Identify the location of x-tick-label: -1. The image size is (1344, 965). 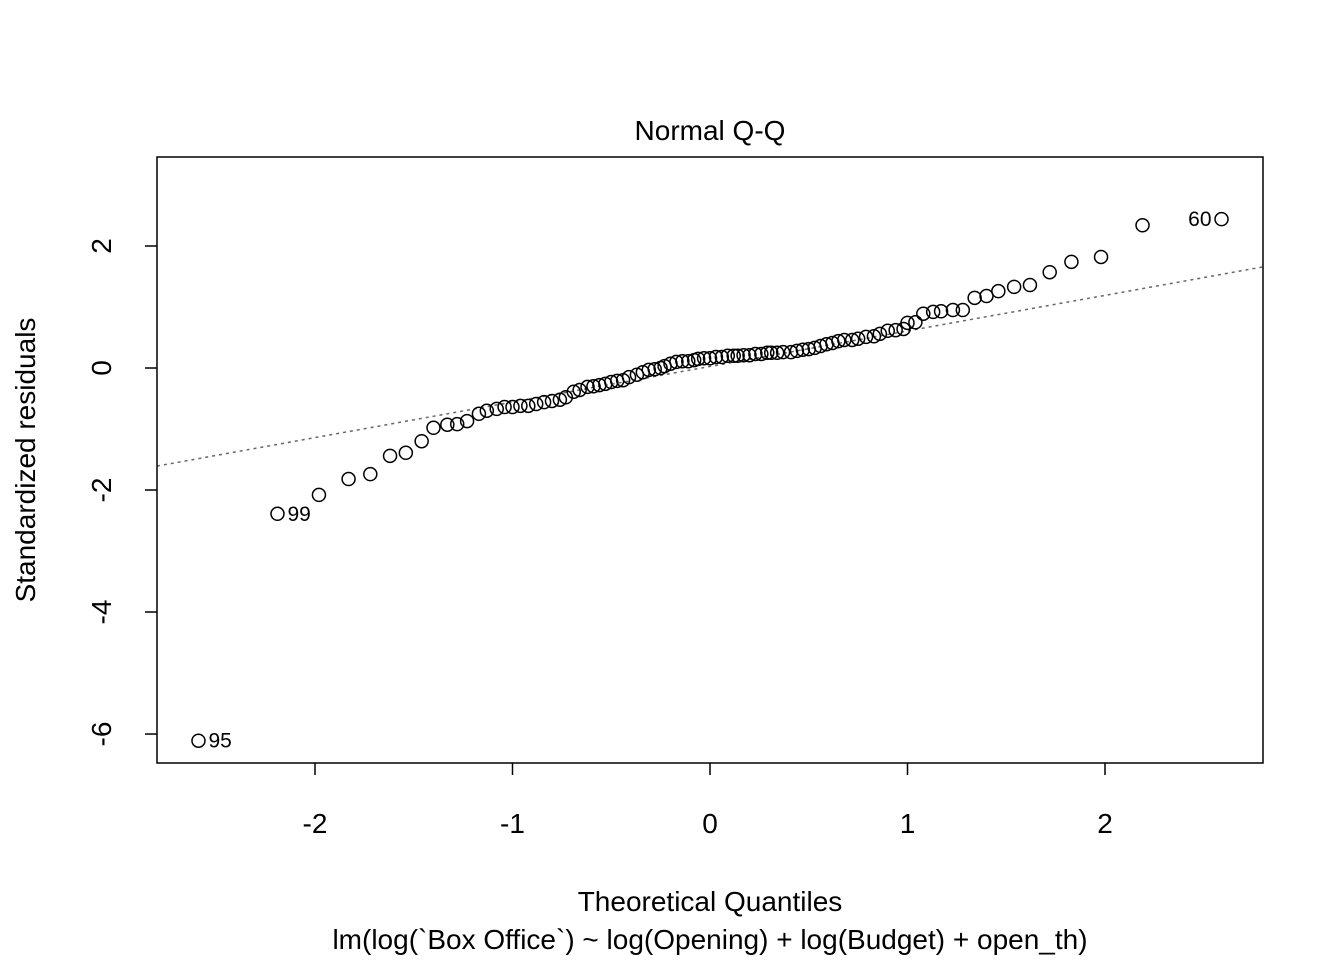
(512, 823).